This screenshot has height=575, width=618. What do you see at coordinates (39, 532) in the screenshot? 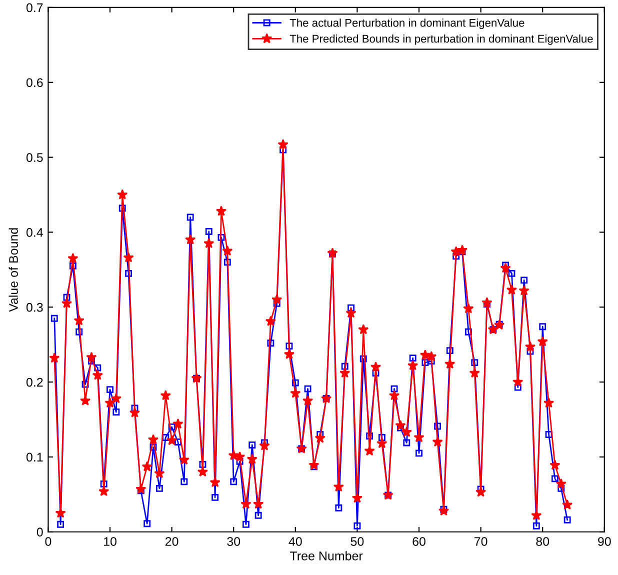
I see `y-tick-label: 0` at bounding box center [39, 532].